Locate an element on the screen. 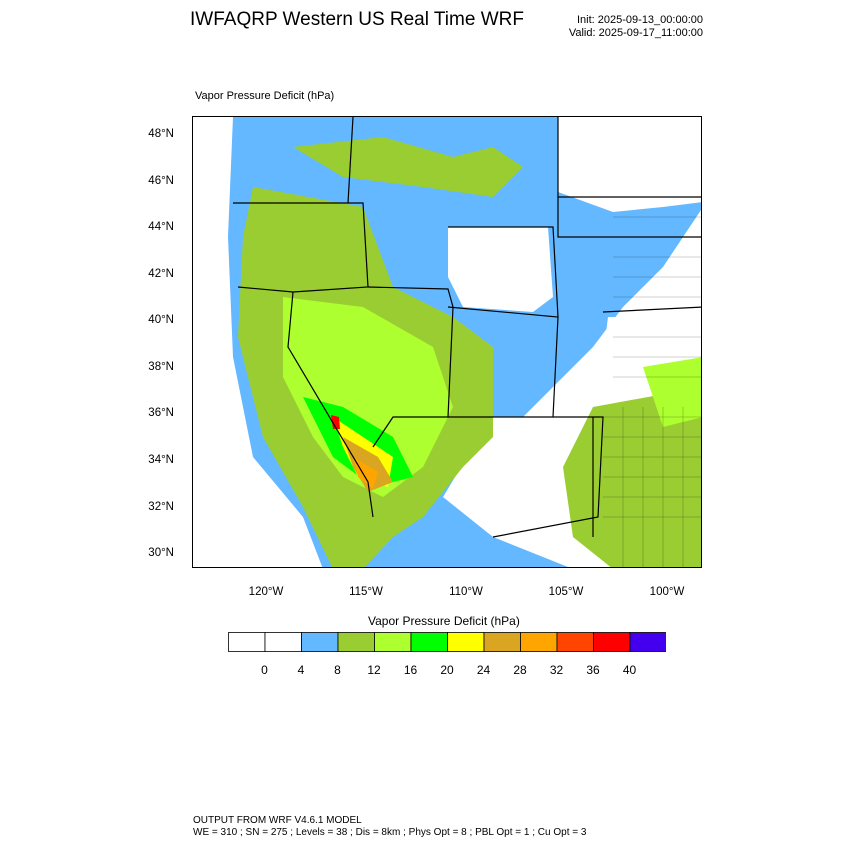 This screenshot has width=850, height=850. lat-label: 44°N is located at coordinates (161, 227).